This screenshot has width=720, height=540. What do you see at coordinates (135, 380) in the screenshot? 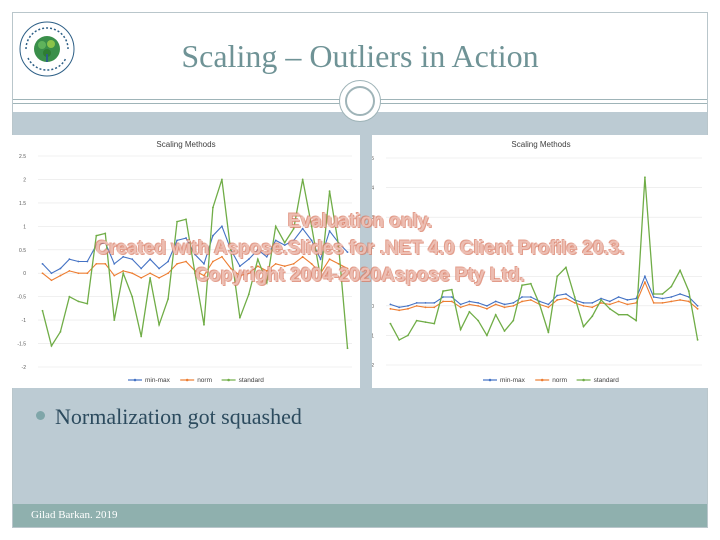
I see `legend-marker-min-max` at bounding box center [135, 380].